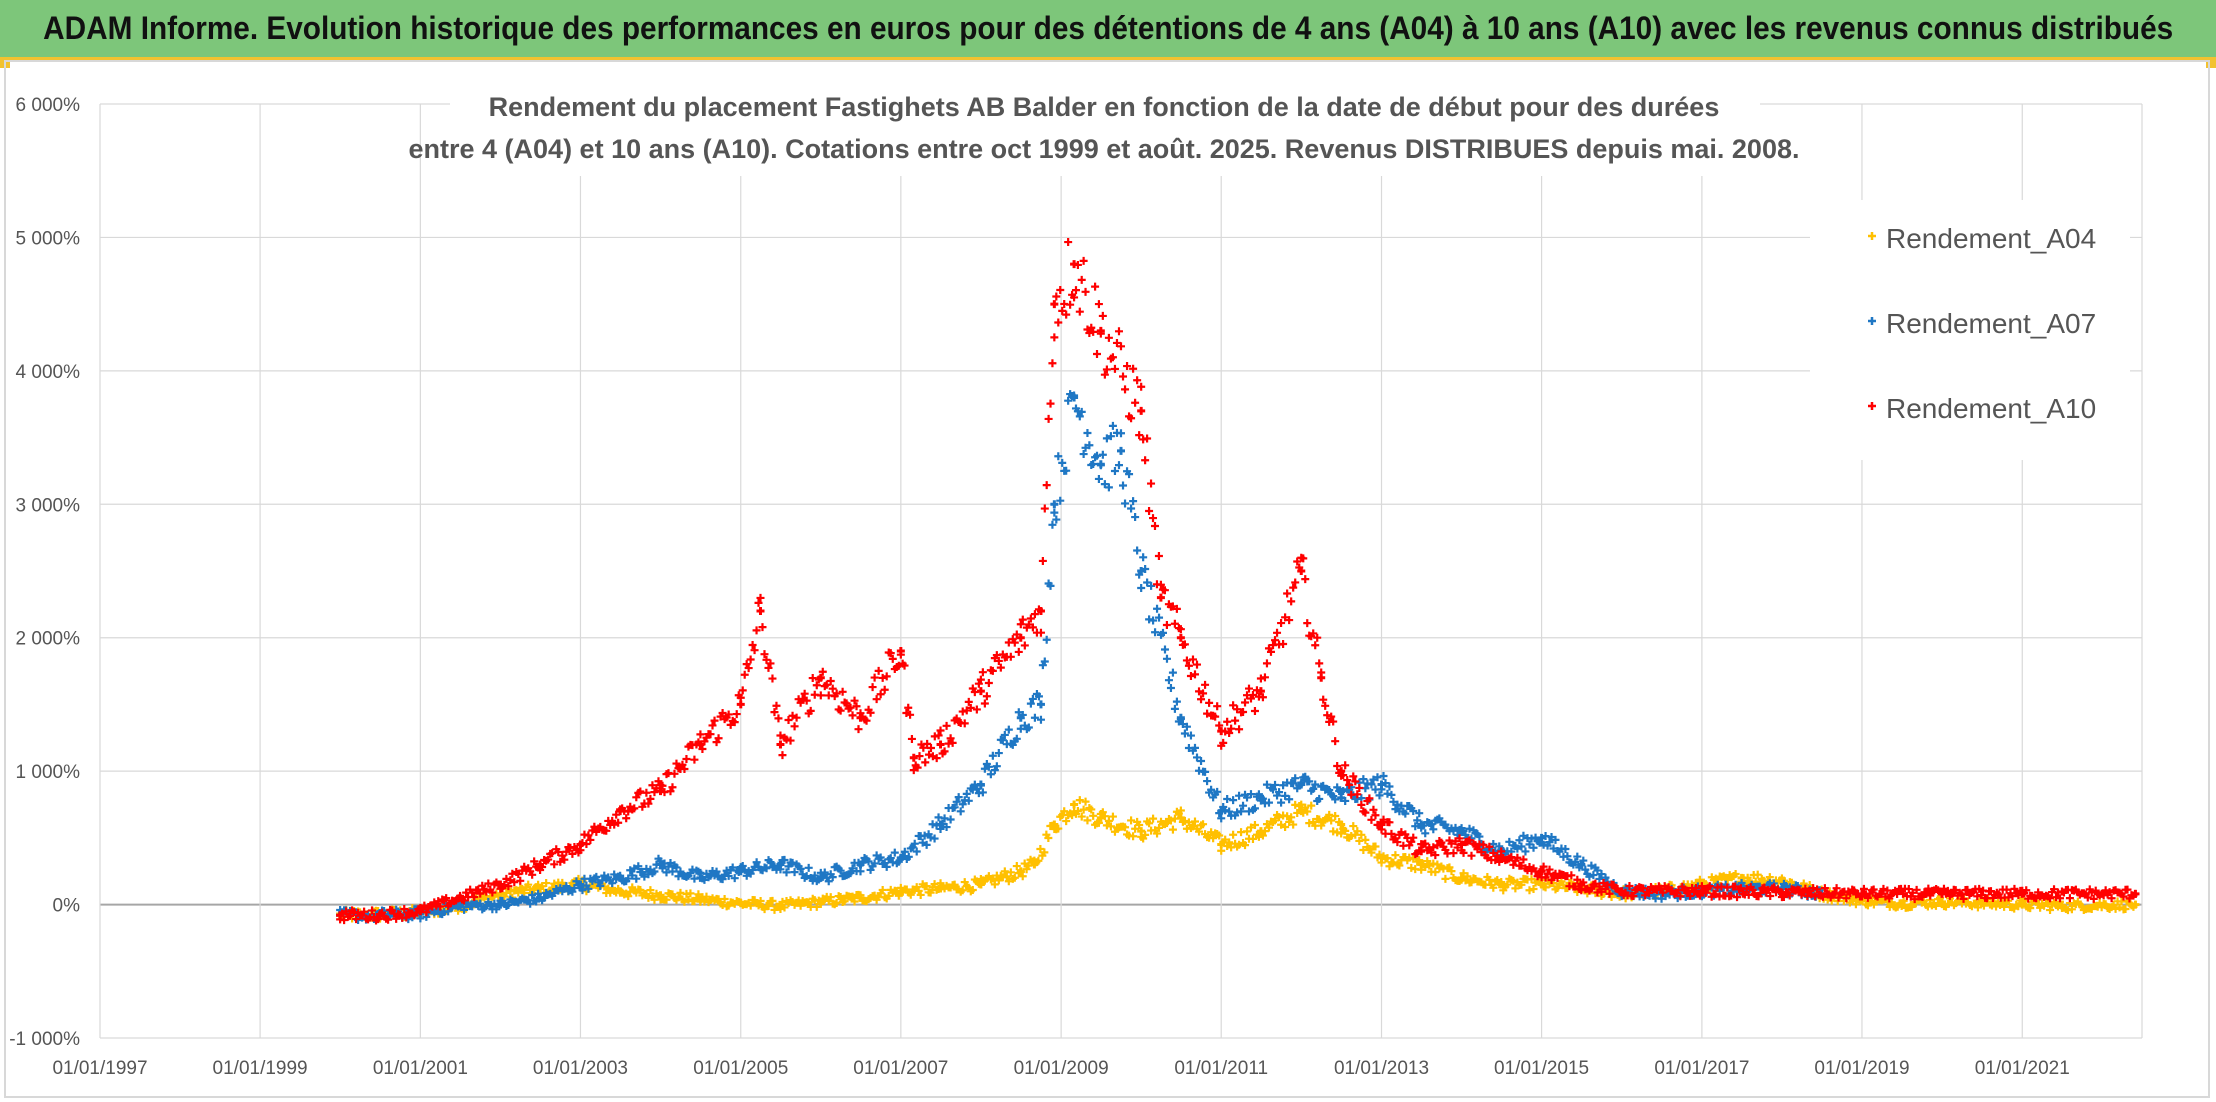 The width and height of the screenshot is (2216, 1102). I want to click on x-tick-label: 01/01/2011, so click(1221, 1068).